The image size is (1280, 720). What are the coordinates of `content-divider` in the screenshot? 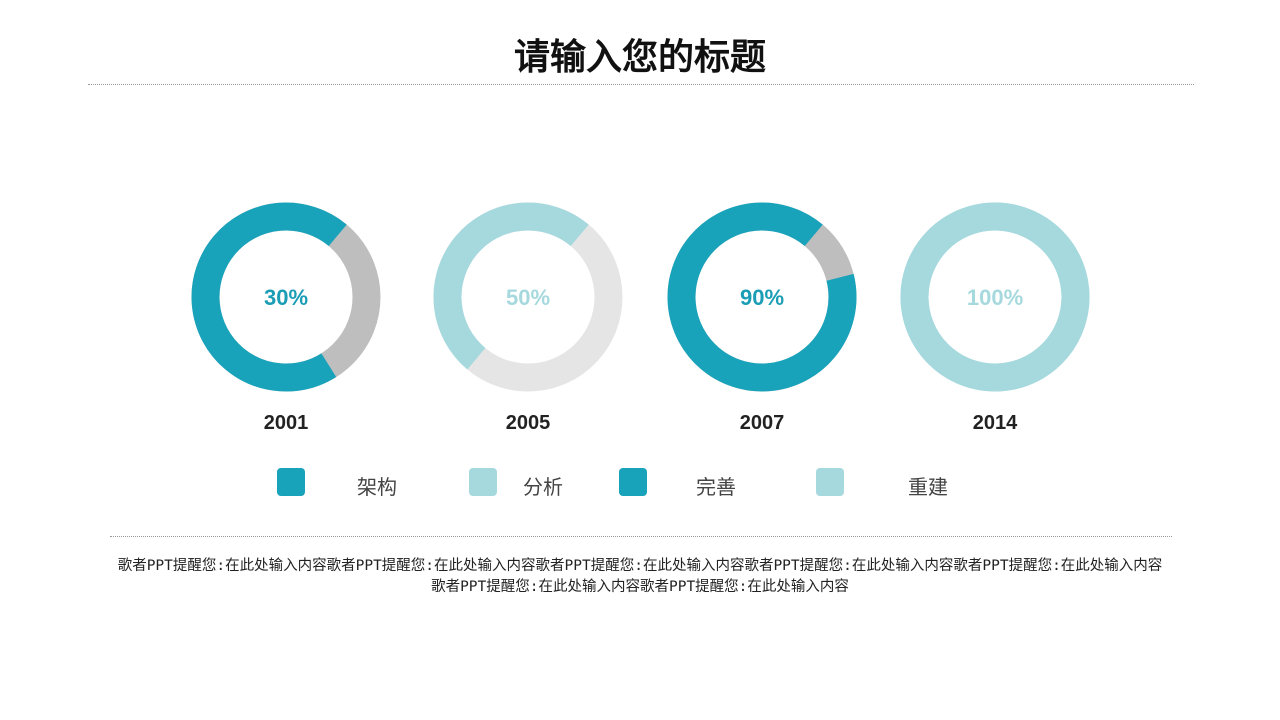 It's located at (641, 536).